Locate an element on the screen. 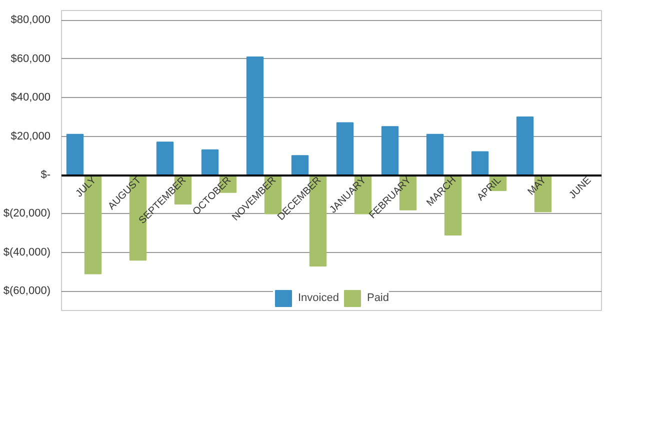  y-tick-label: $20,000 is located at coordinates (30, 136).